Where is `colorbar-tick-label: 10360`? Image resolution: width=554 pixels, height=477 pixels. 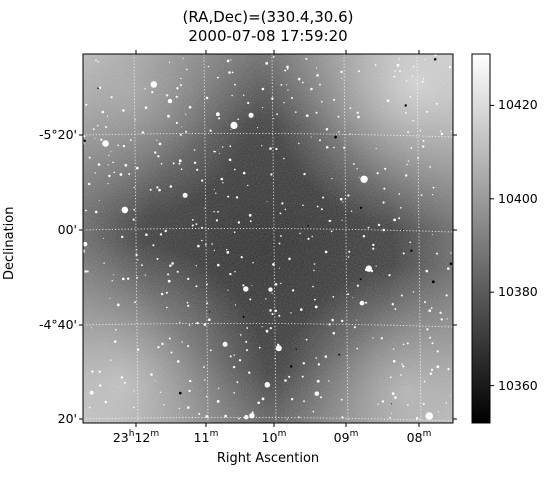
colorbar-tick-label: 10360 is located at coordinates (518, 385).